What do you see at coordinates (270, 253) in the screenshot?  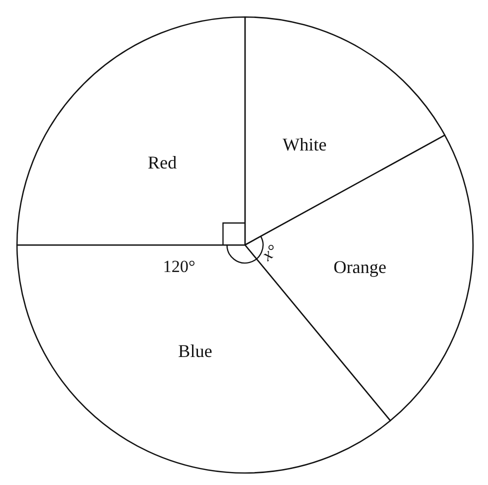 I see `text: x°` at bounding box center [270, 253].